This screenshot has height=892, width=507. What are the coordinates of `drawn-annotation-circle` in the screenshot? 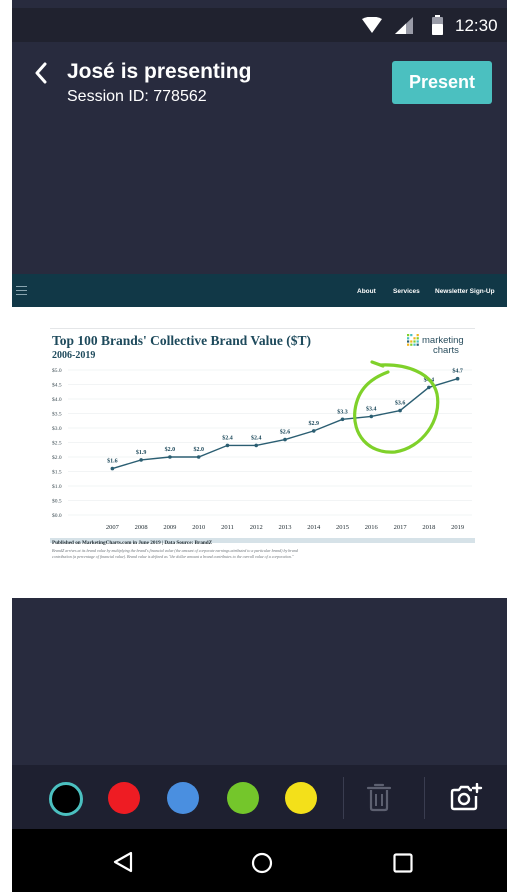 It's located at (396, 407).